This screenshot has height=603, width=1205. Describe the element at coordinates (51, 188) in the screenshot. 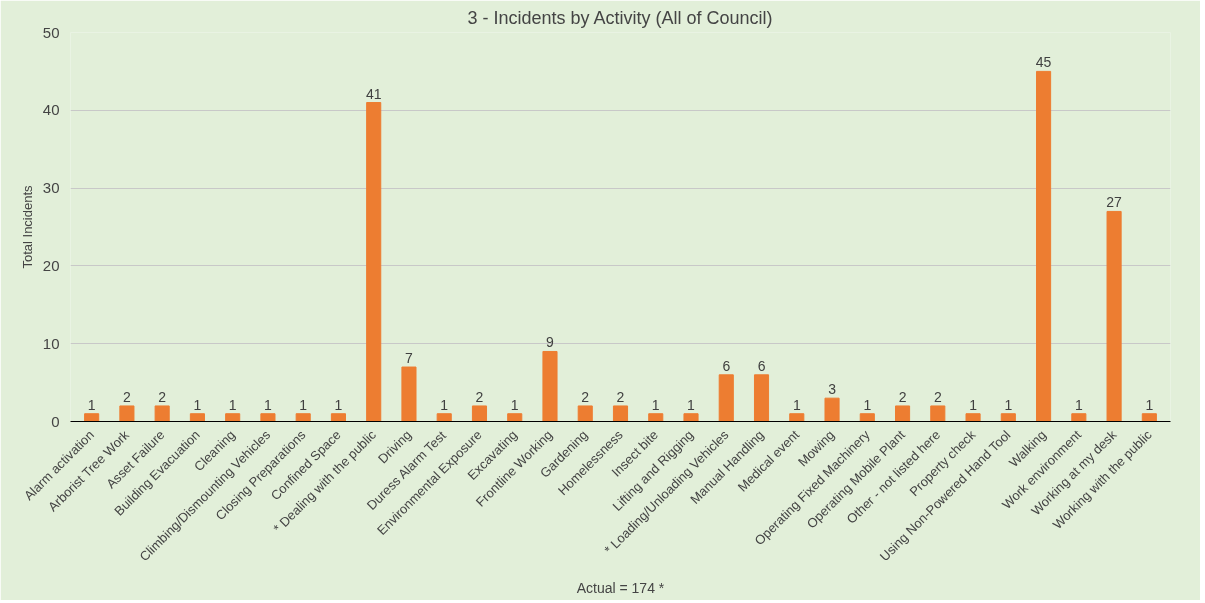

I see `y-tick-label: 30` at that location.